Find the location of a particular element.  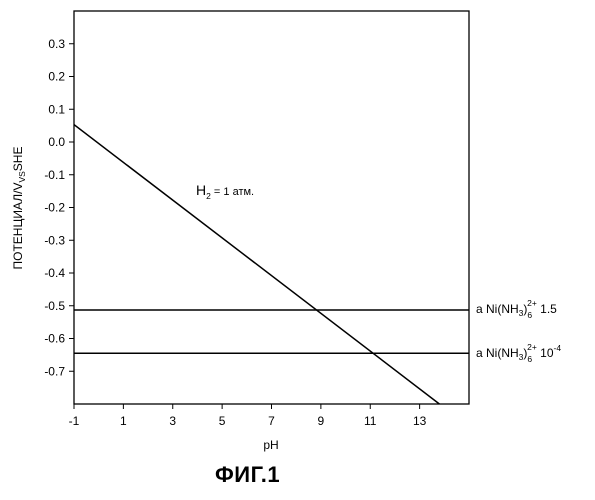

annotation-h2: H2 = 1 атм. is located at coordinates (225, 191).